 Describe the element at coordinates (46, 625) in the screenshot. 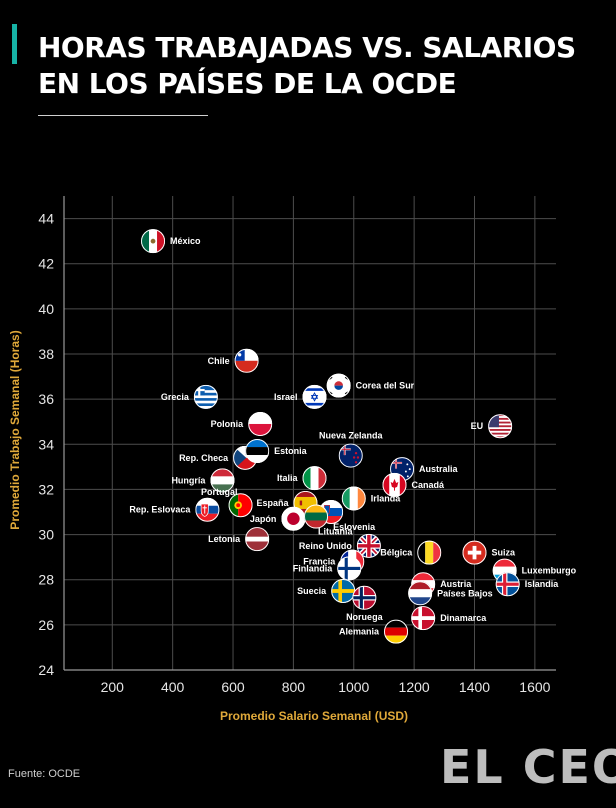

I see `y-tick-label: 26` at that location.